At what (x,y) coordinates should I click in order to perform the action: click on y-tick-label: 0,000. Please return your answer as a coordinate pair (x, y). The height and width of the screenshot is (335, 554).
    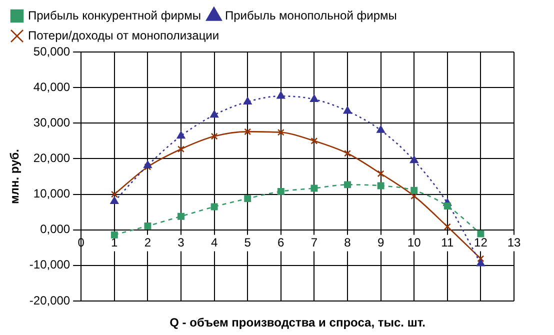
    Looking at the image, I should click on (55, 229).